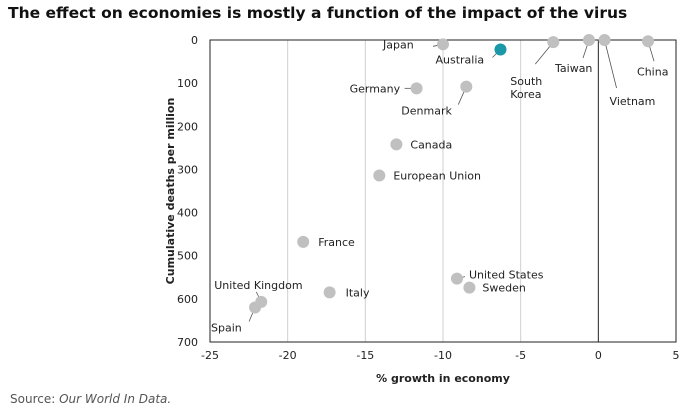 This screenshot has width=697, height=414. I want to click on point-italy, so click(329, 292).